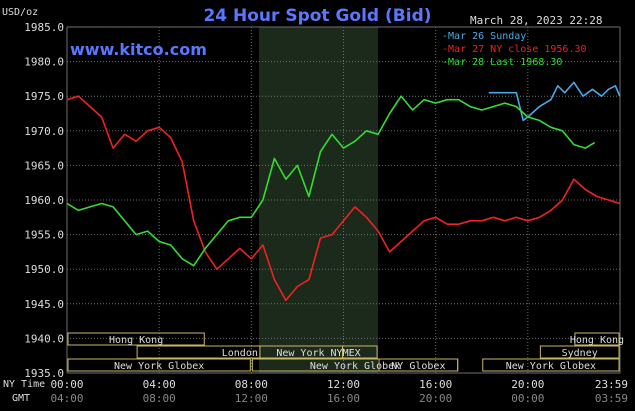 This screenshot has height=411, width=635. Describe the element at coordinates (435, 398) in the screenshot. I see `x-tick-label-gmt: 20:00` at that location.